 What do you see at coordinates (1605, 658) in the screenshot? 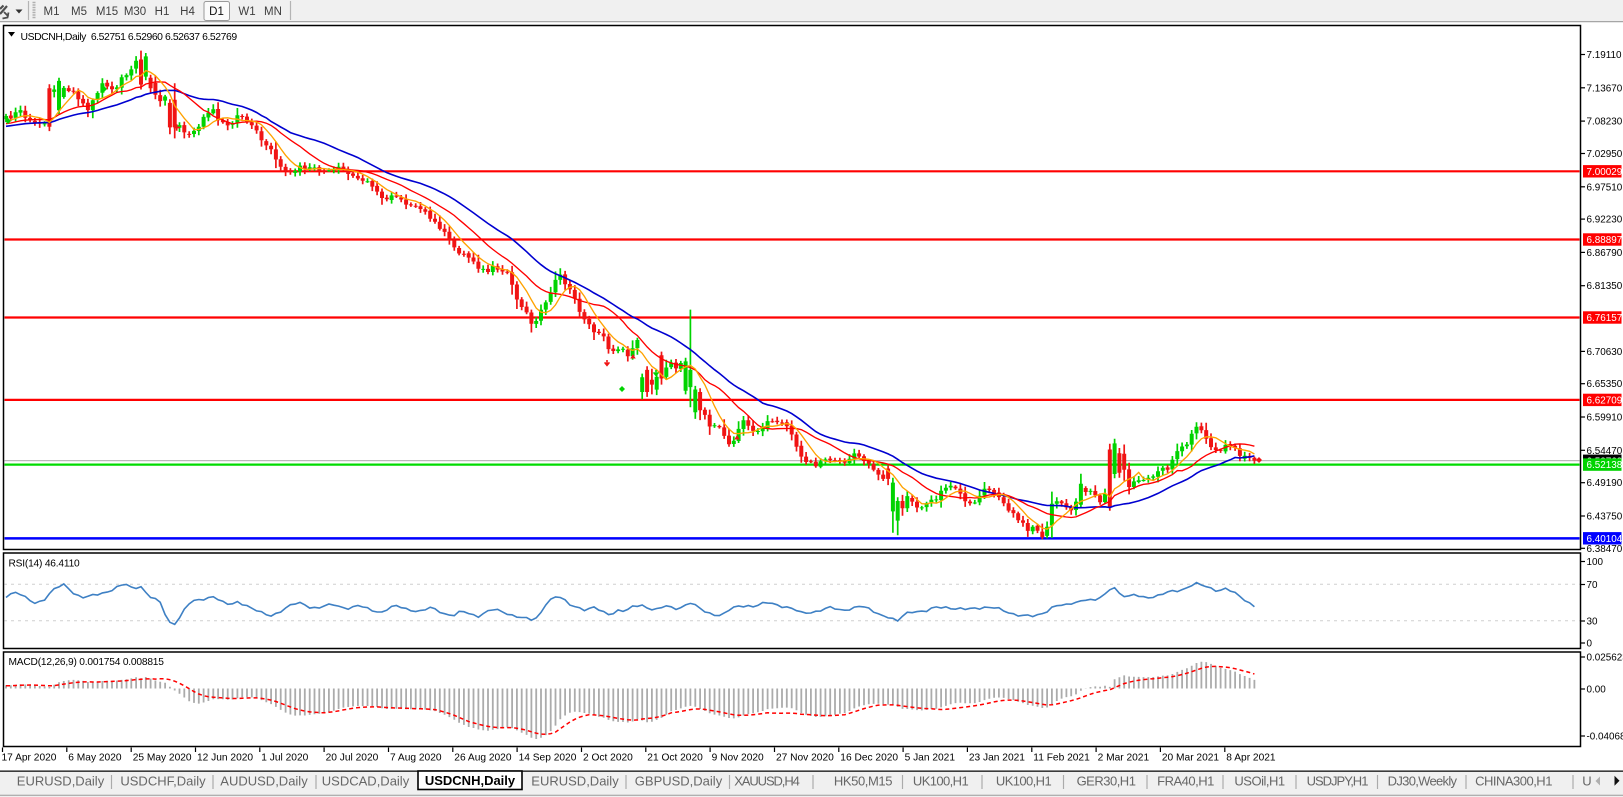
I see `svg-text: 0.025623` at bounding box center [1605, 658].